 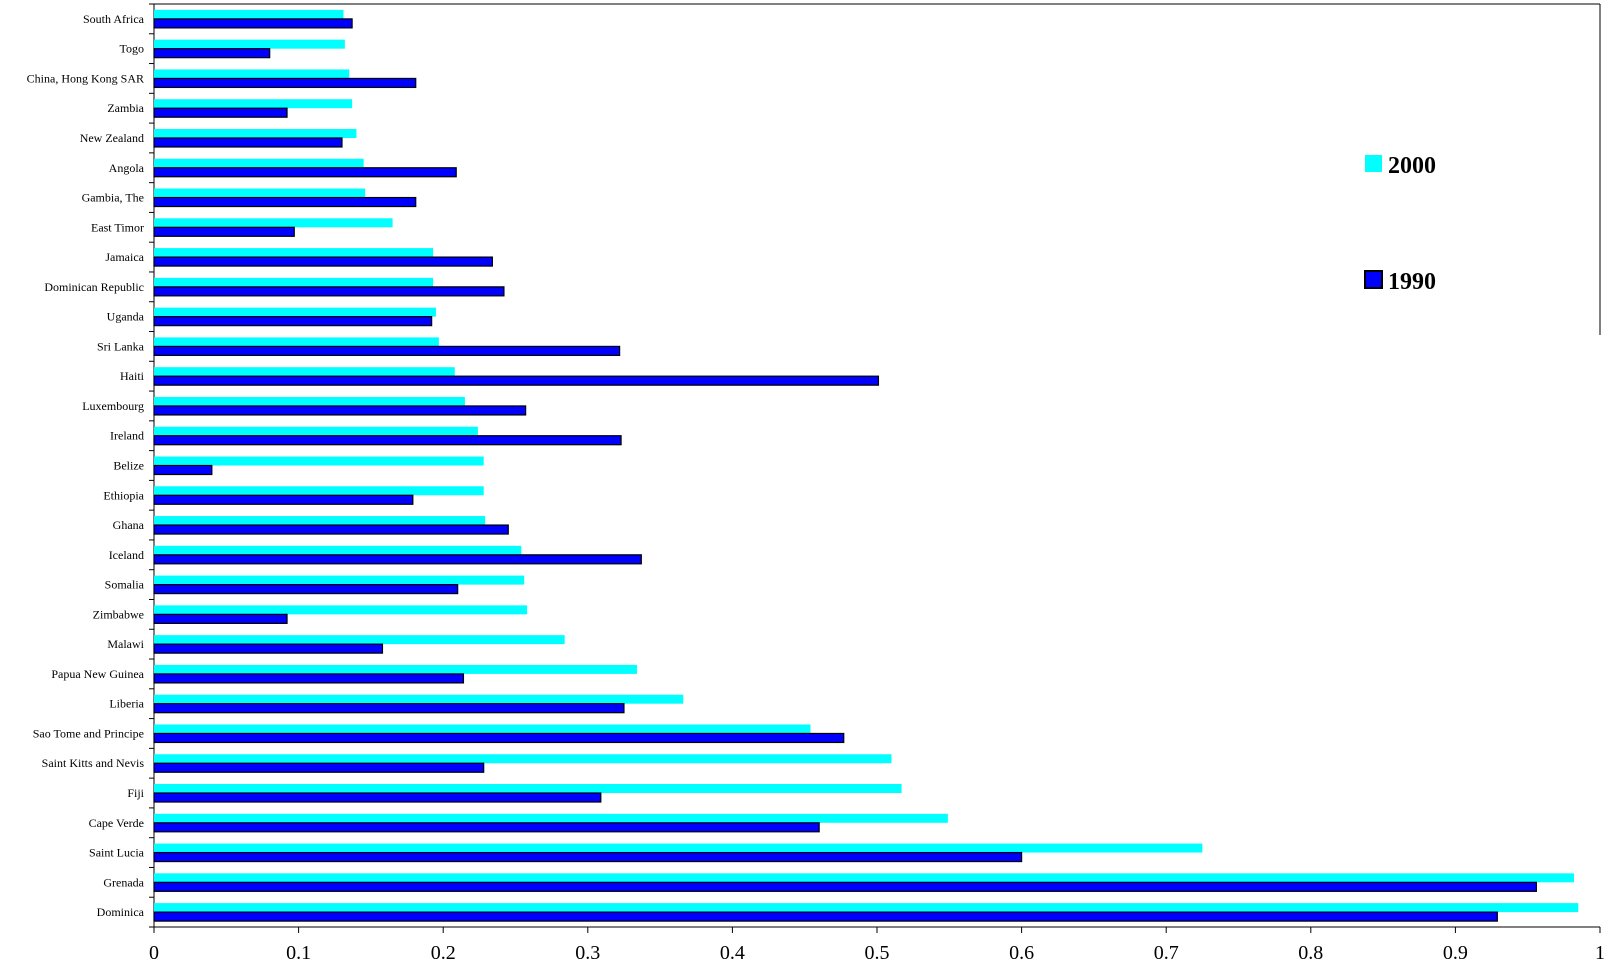 I want to click on bar-2000-liberia, so click(x=419, y=699).